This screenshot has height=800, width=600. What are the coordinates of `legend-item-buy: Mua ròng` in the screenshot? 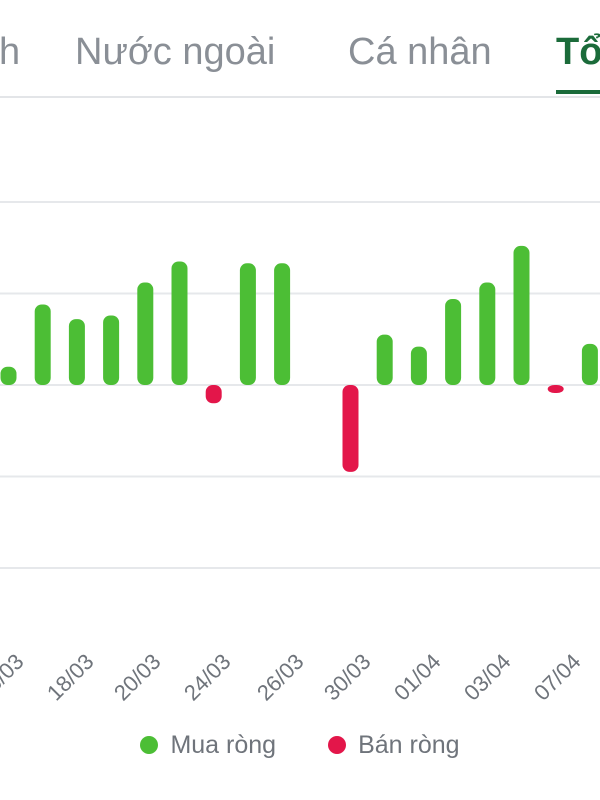 It's located at (208, 745).